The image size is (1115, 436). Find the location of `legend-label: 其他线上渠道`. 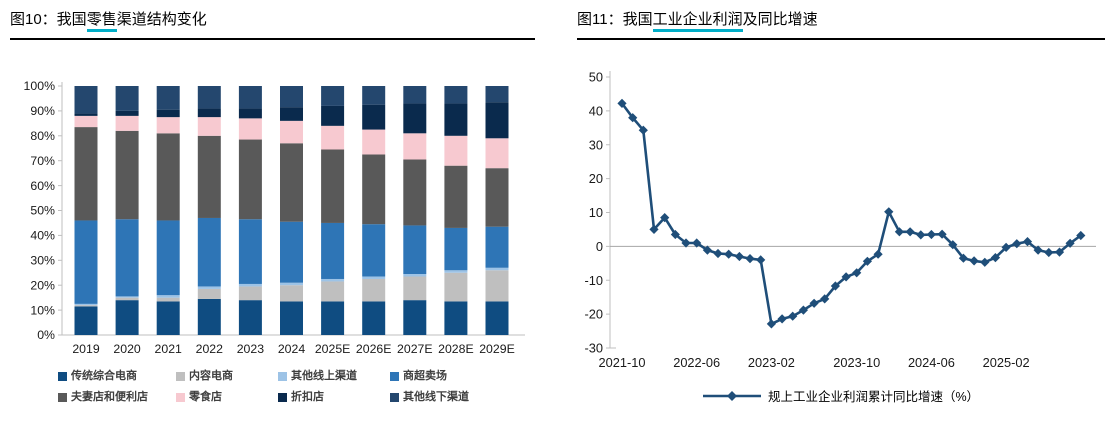

legend-label: 其他线上渠道 is located at coordinates (324, 376).